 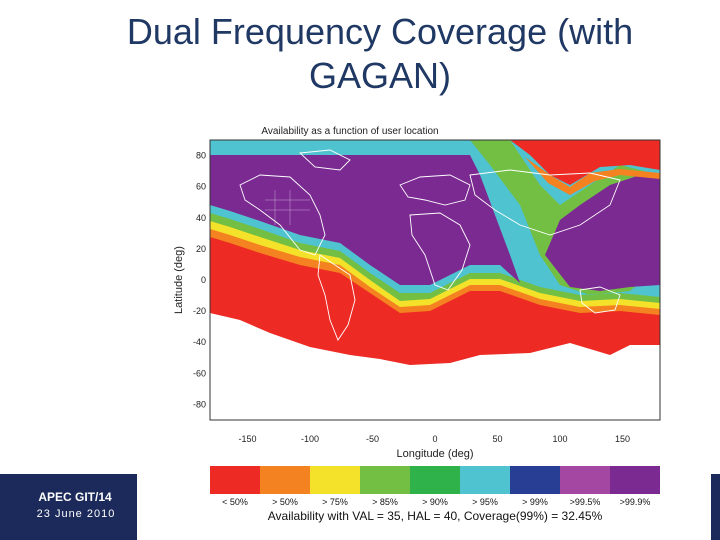 I want to click on y-axis: 80 60 40 20 0 -20 -40 -60 -80, so click(x=199, y=280).